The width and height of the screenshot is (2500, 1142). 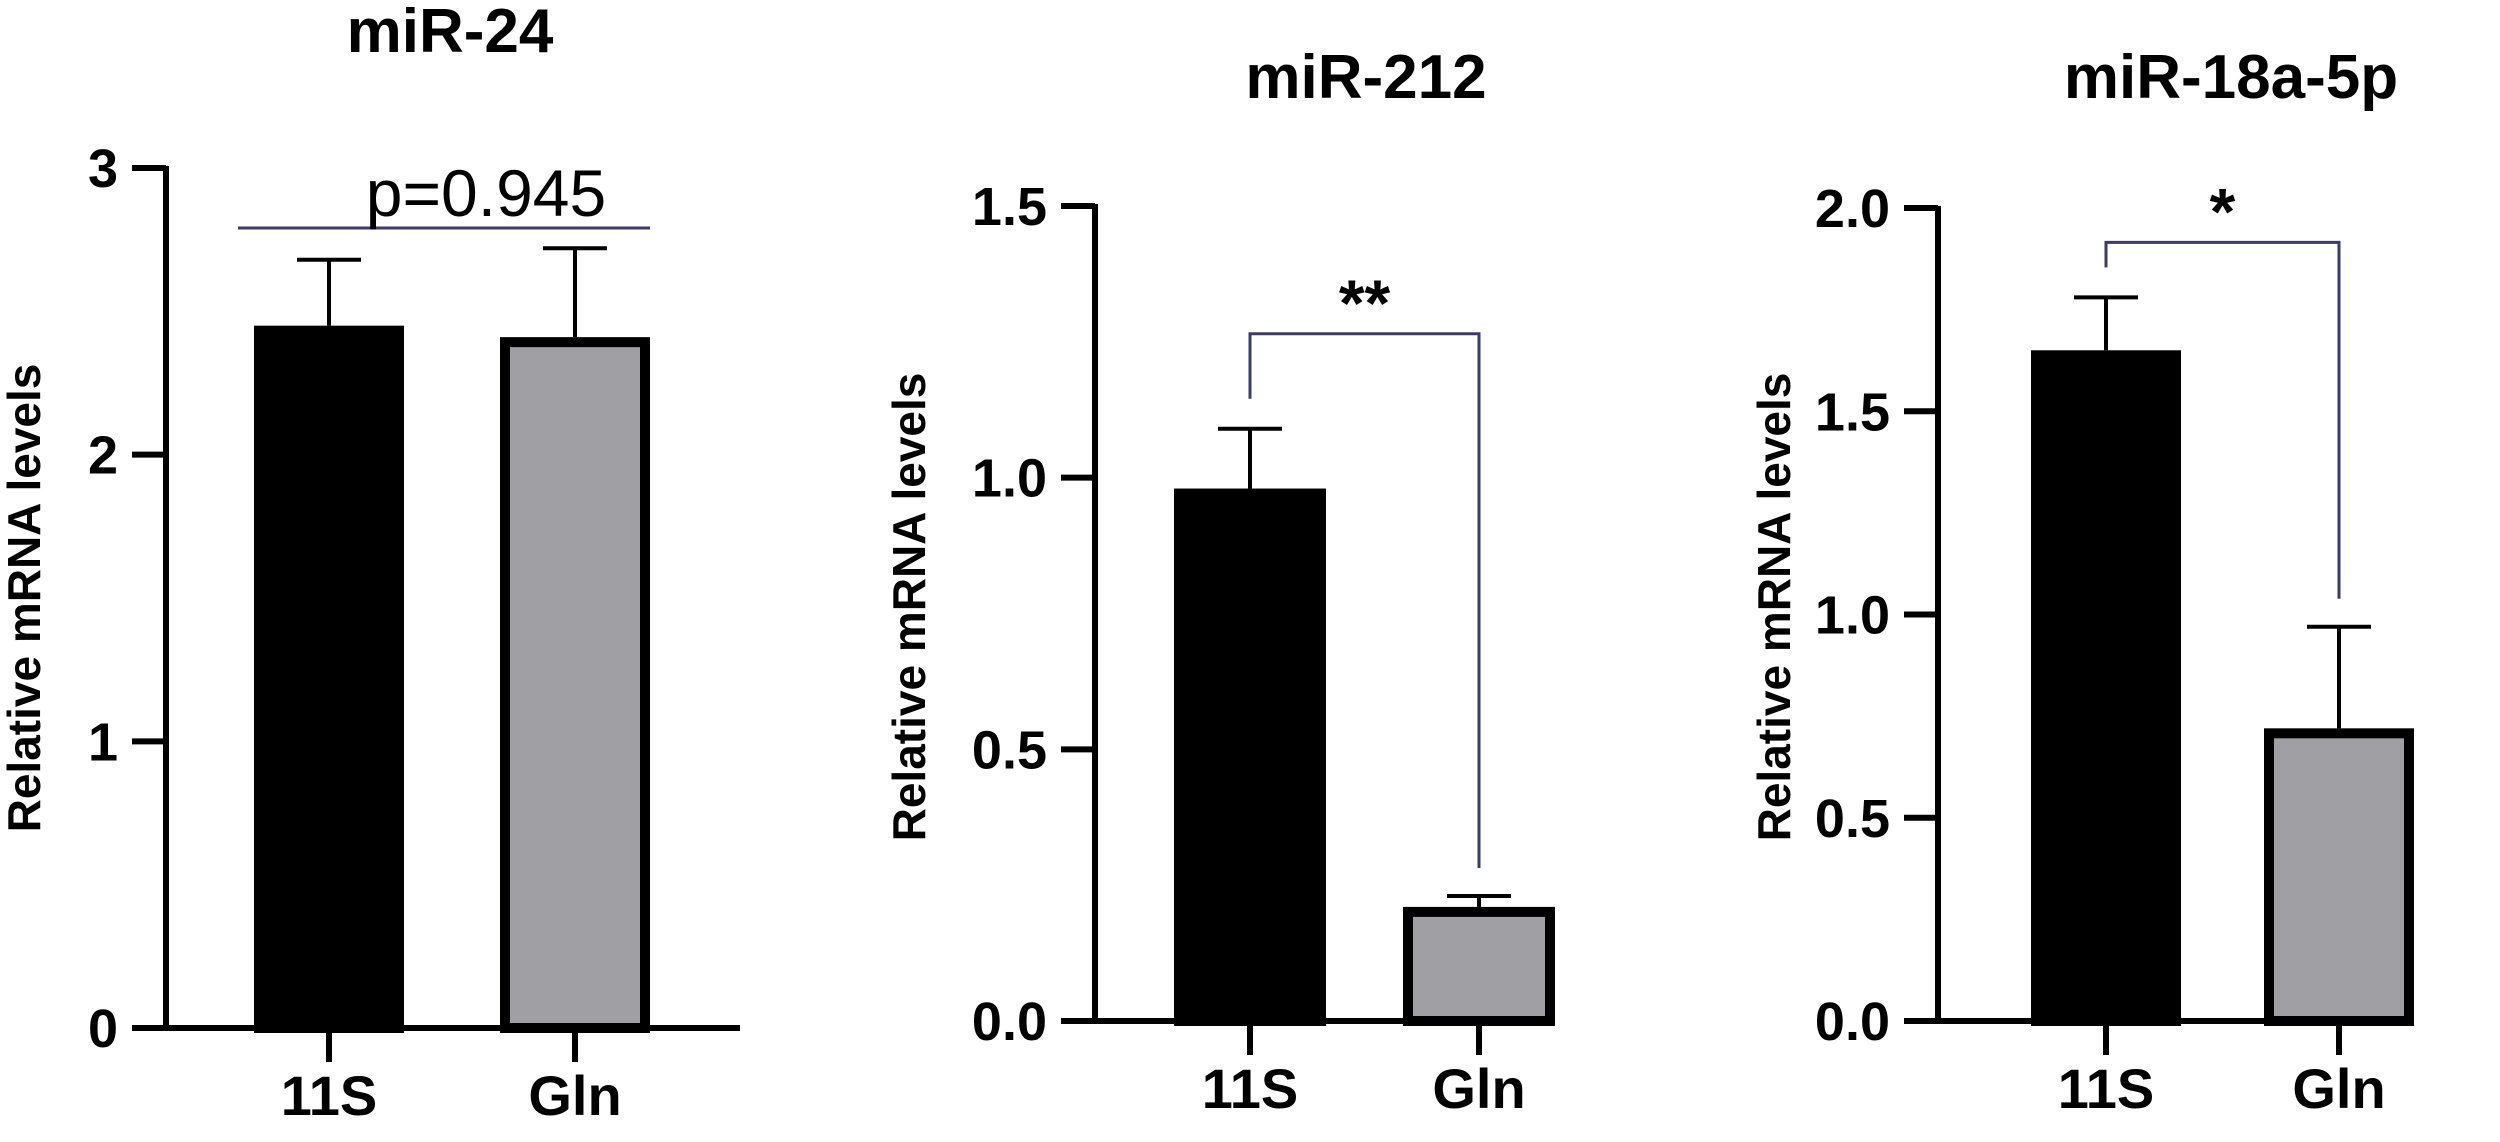 I want to click on chart-1-y-tick-label-2: 1, so click(x=103, y=742).